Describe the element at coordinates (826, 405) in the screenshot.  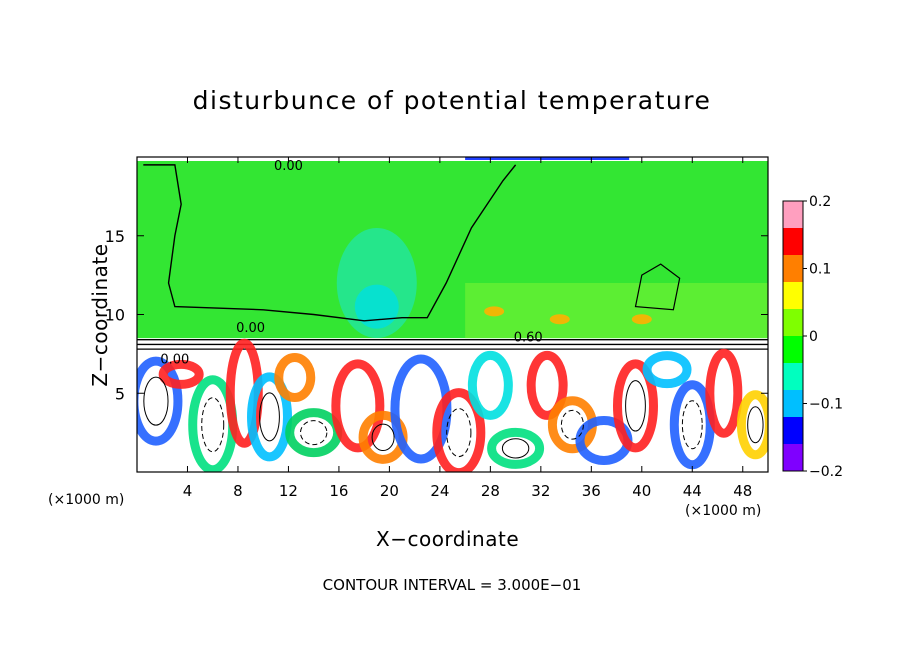
I see `colorbar-tick-label-3: −0.1` at that location.